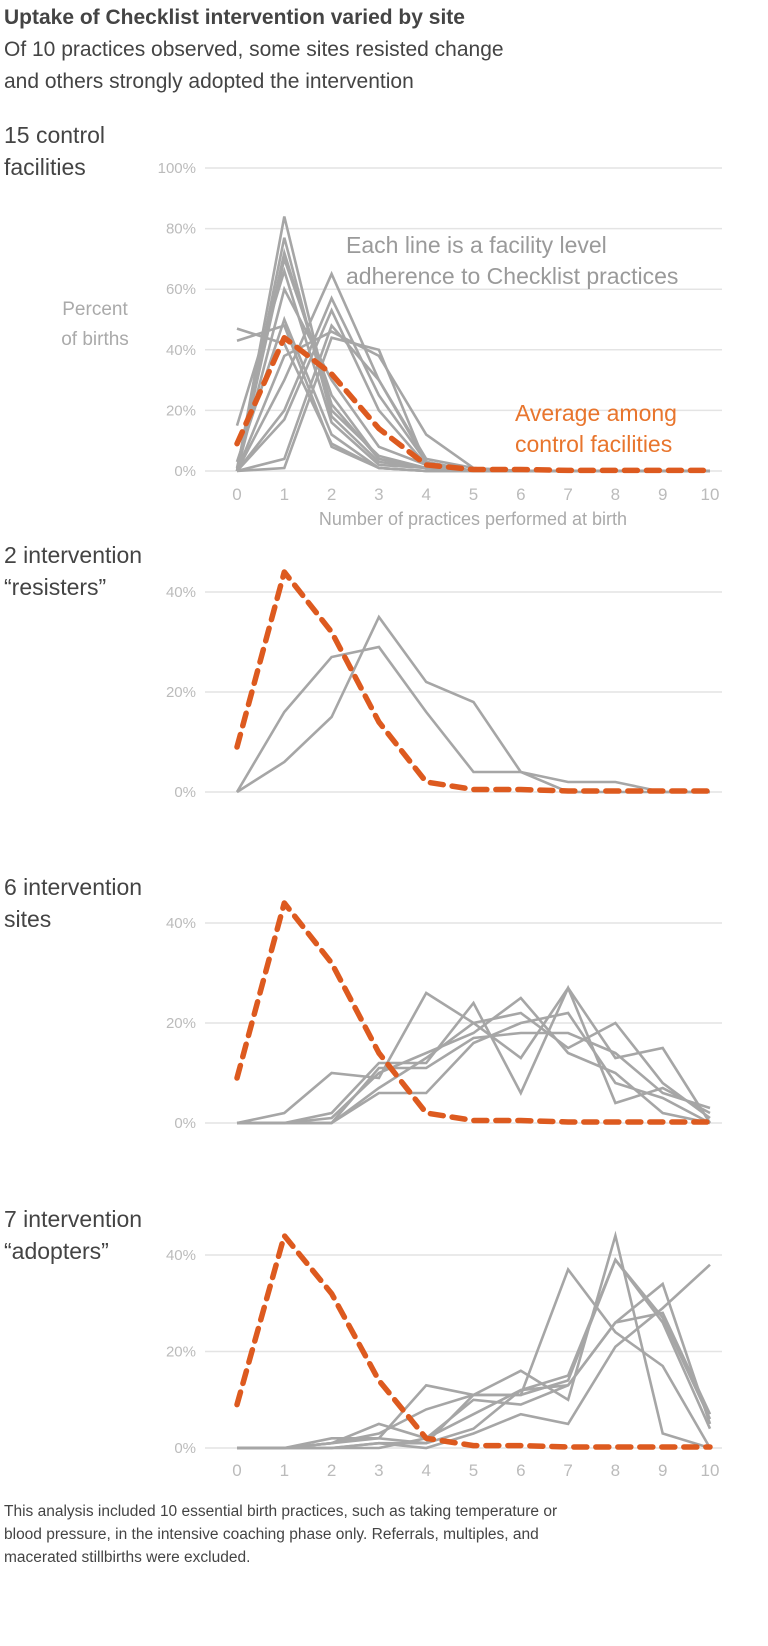  Describe the element at coordinates (55, 587) in the screenshot. I see `panel-label: “resisters”` at that location.